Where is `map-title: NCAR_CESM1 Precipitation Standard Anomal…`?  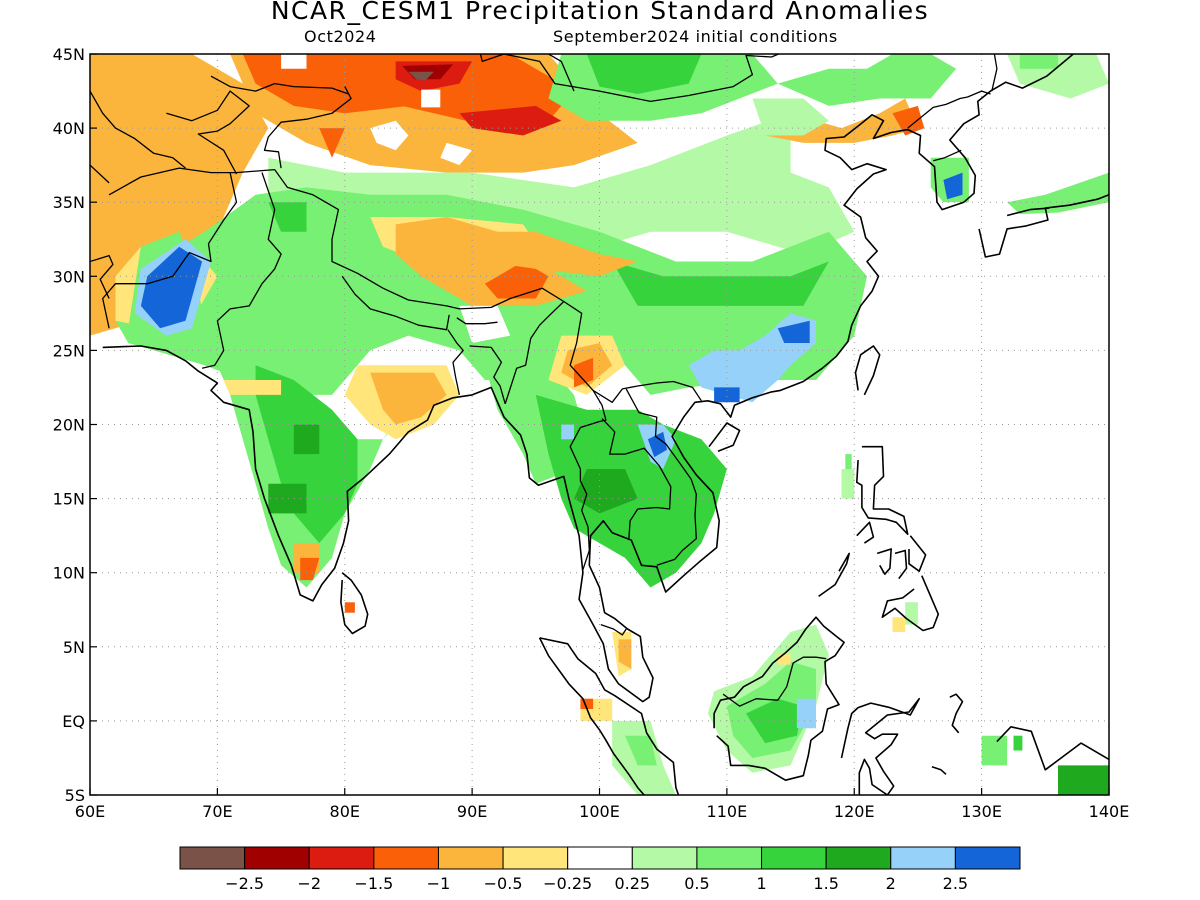 map-title: NCAR_CESM1 Precipitation Standard Anomal… is located at coordinates (600, 12).